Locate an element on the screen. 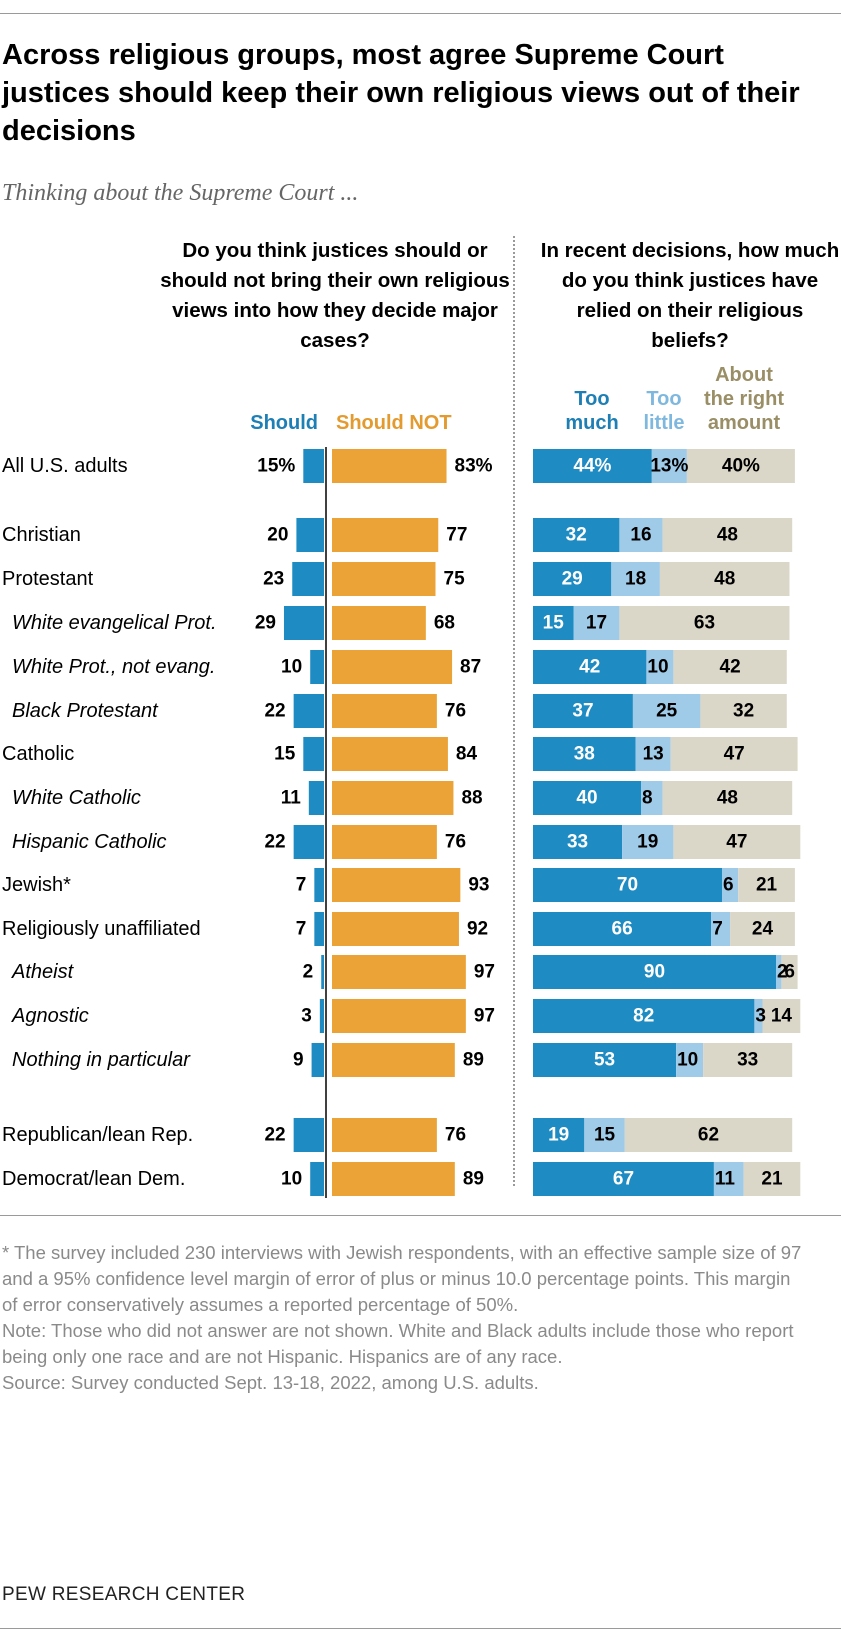 The height and width of the screenshot is (1642, 841). label-right-amount: 33 is located at coordinates (747, 1060).